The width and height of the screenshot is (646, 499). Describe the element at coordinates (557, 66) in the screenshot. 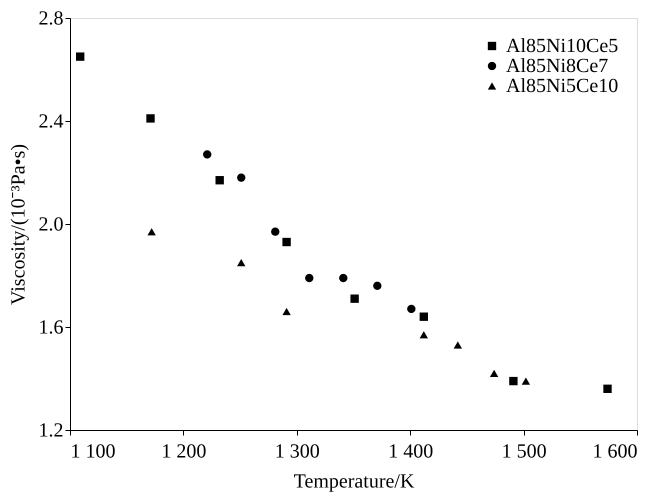

I see `legend-label: Al85Ni8Ce7` at that location.